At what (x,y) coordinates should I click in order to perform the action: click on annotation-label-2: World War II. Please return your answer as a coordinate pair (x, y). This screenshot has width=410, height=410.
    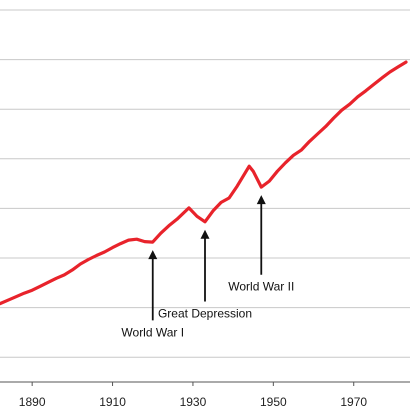
    Looking at the image, I should click on (261, 287).